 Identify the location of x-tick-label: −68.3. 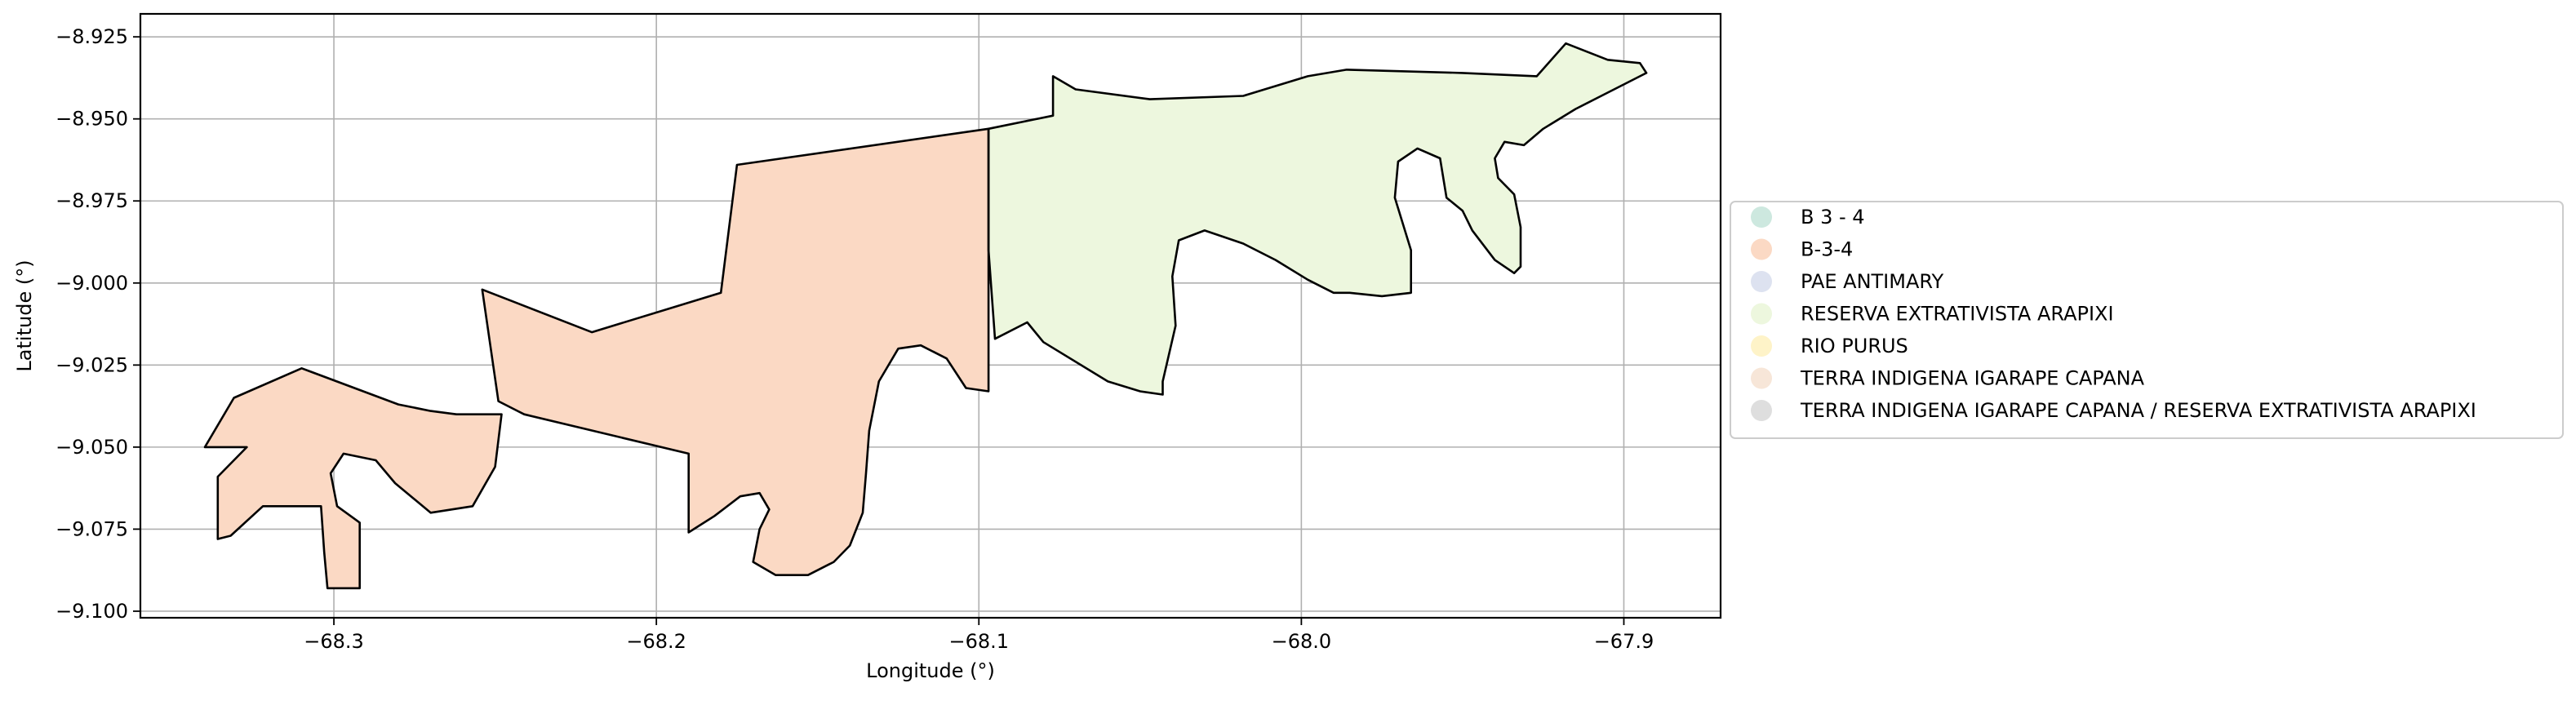
(334, 642).